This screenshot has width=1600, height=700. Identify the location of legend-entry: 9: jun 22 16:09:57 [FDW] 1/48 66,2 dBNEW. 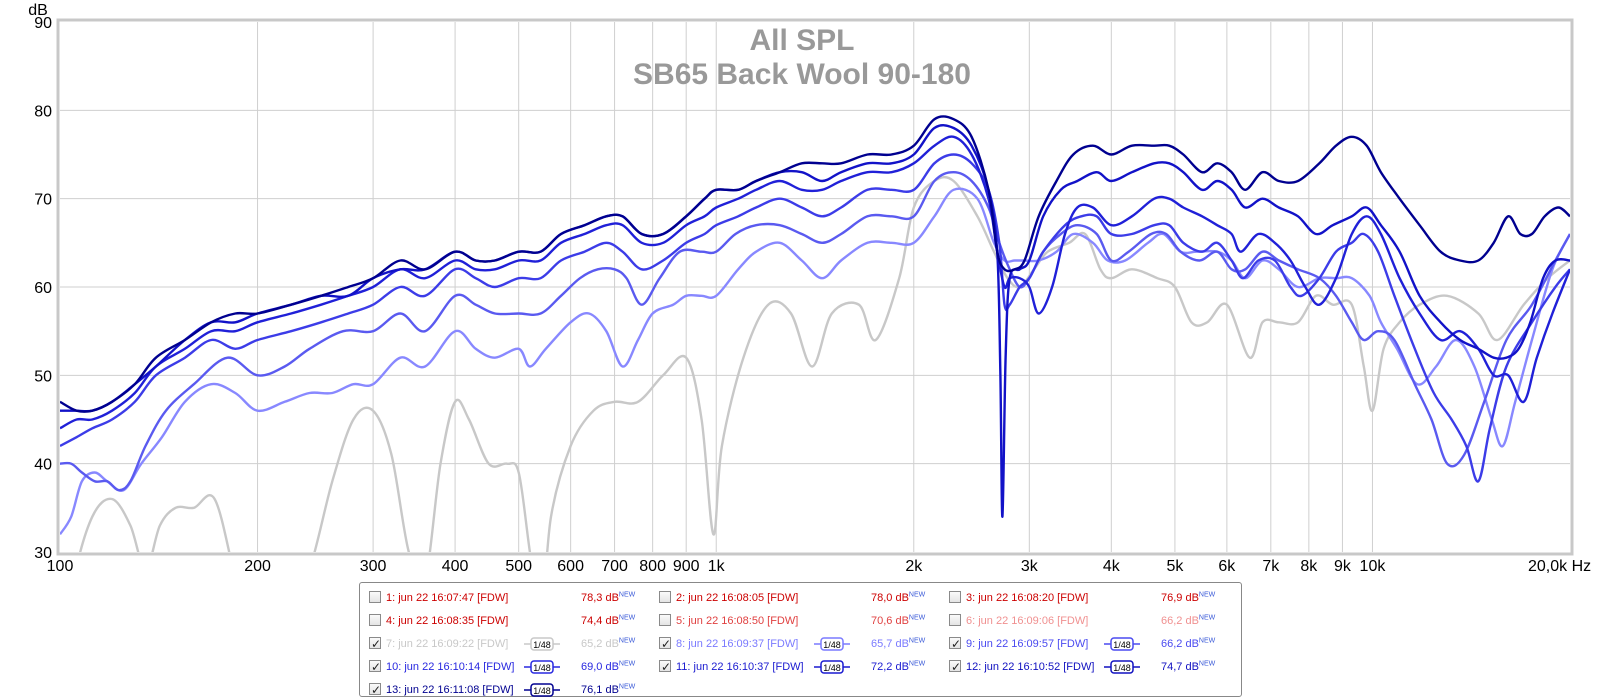
(1091, 644).